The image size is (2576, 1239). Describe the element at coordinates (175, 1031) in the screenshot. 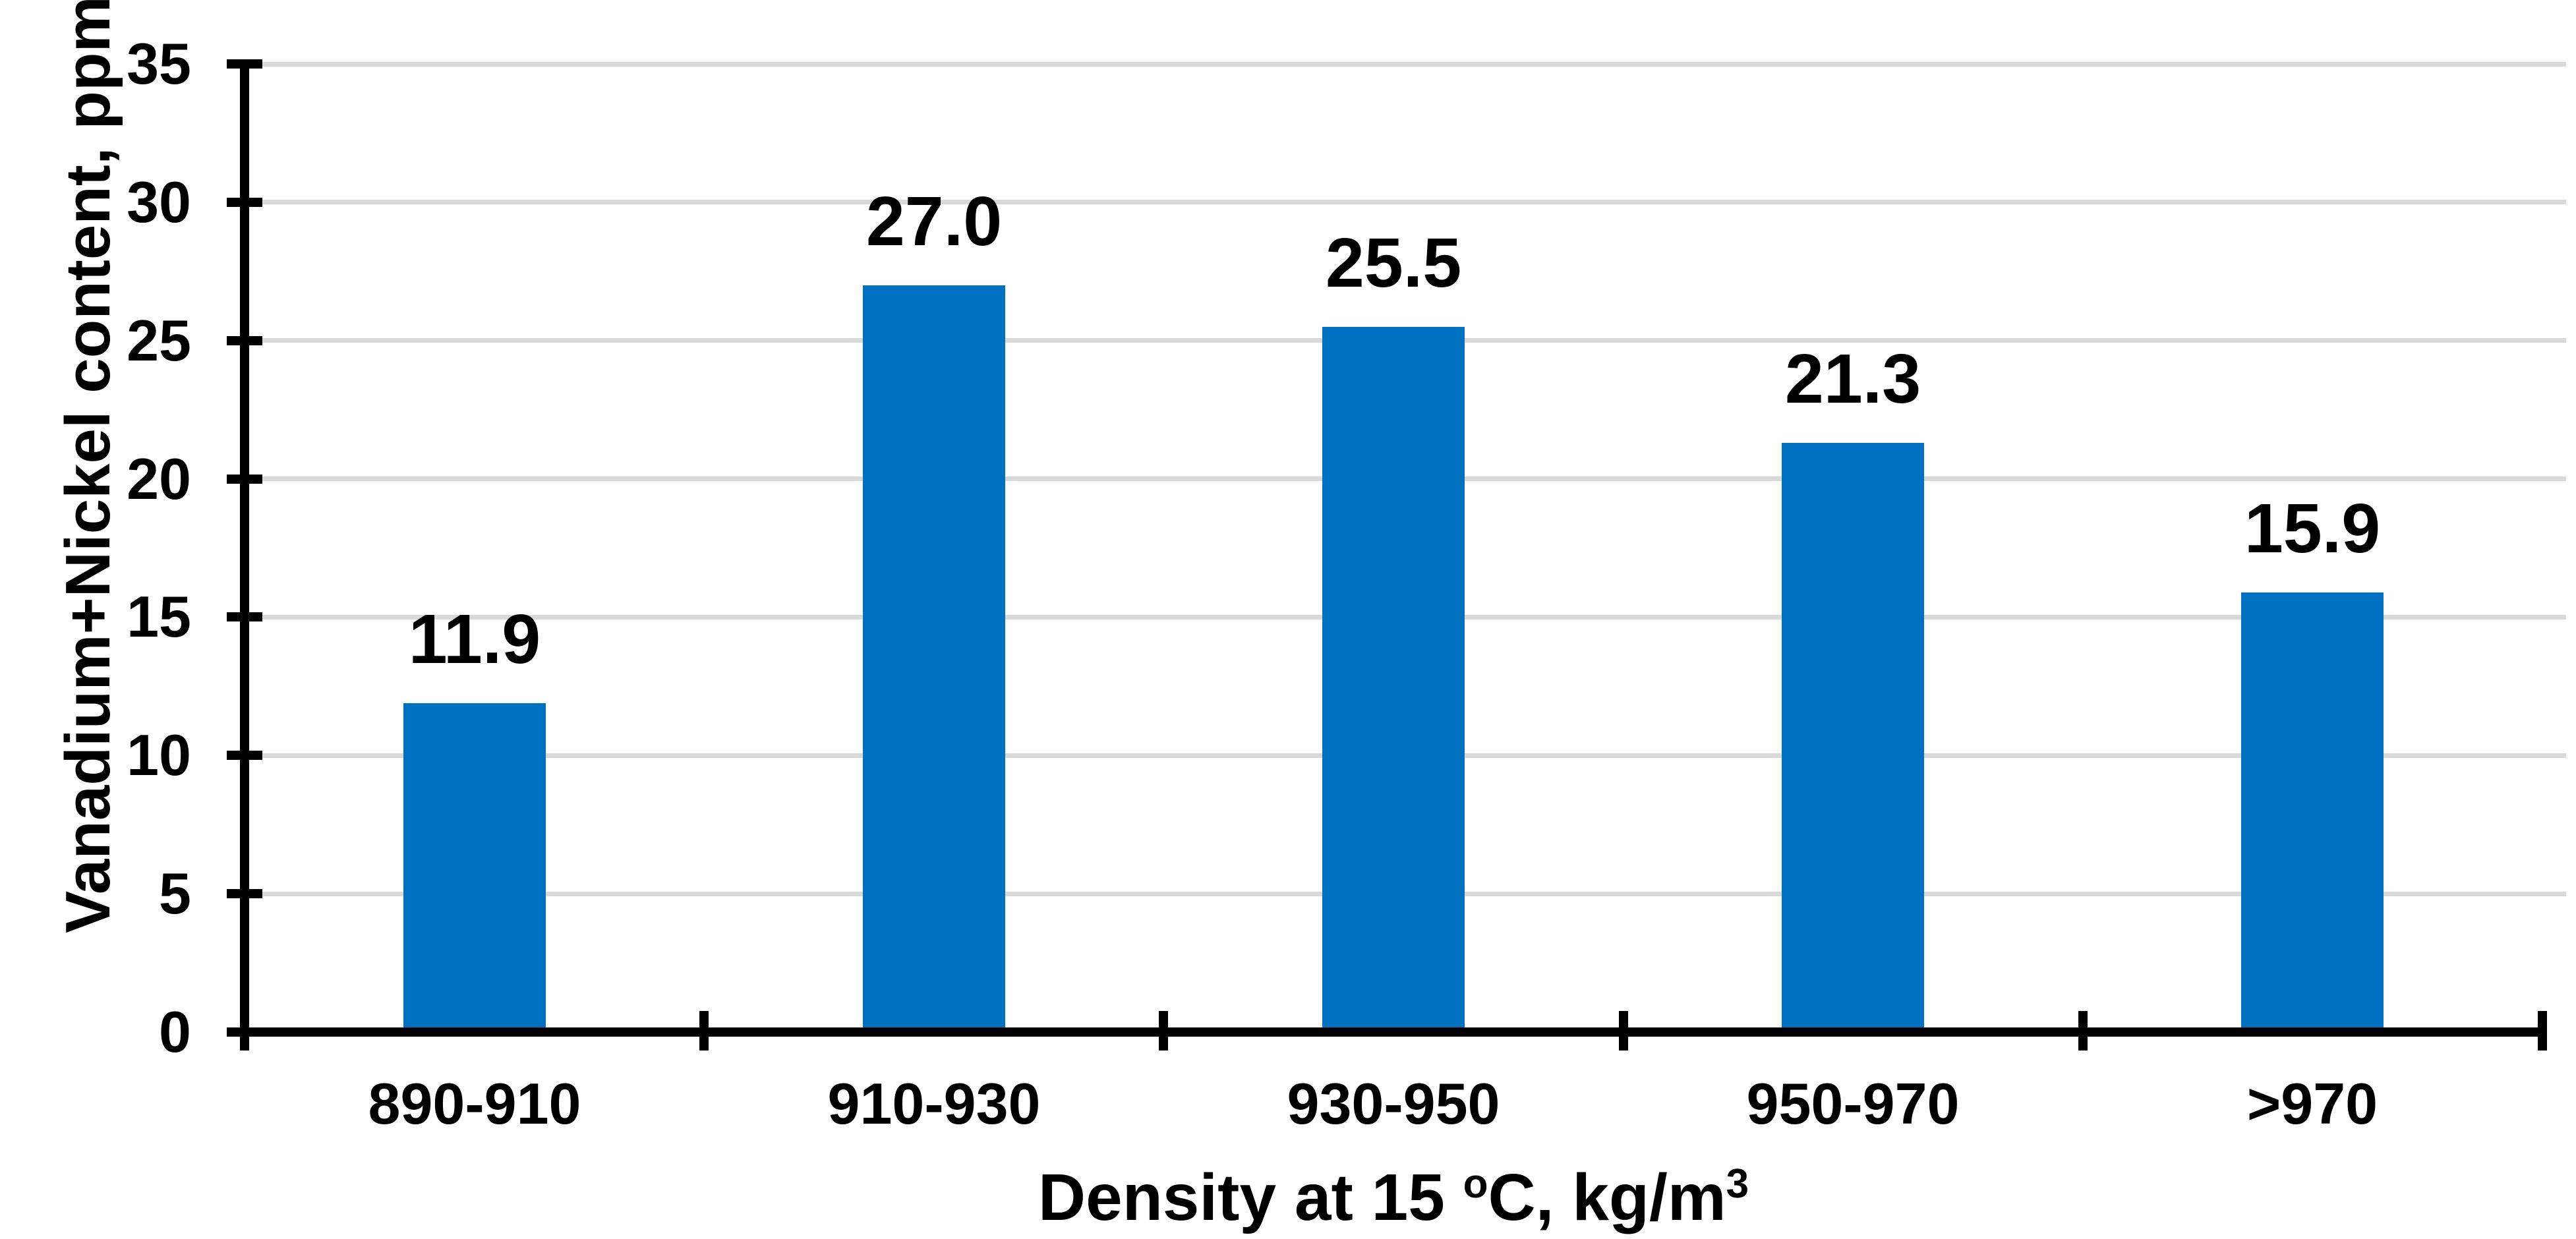

I see `y-tick-label: 0` at that location.